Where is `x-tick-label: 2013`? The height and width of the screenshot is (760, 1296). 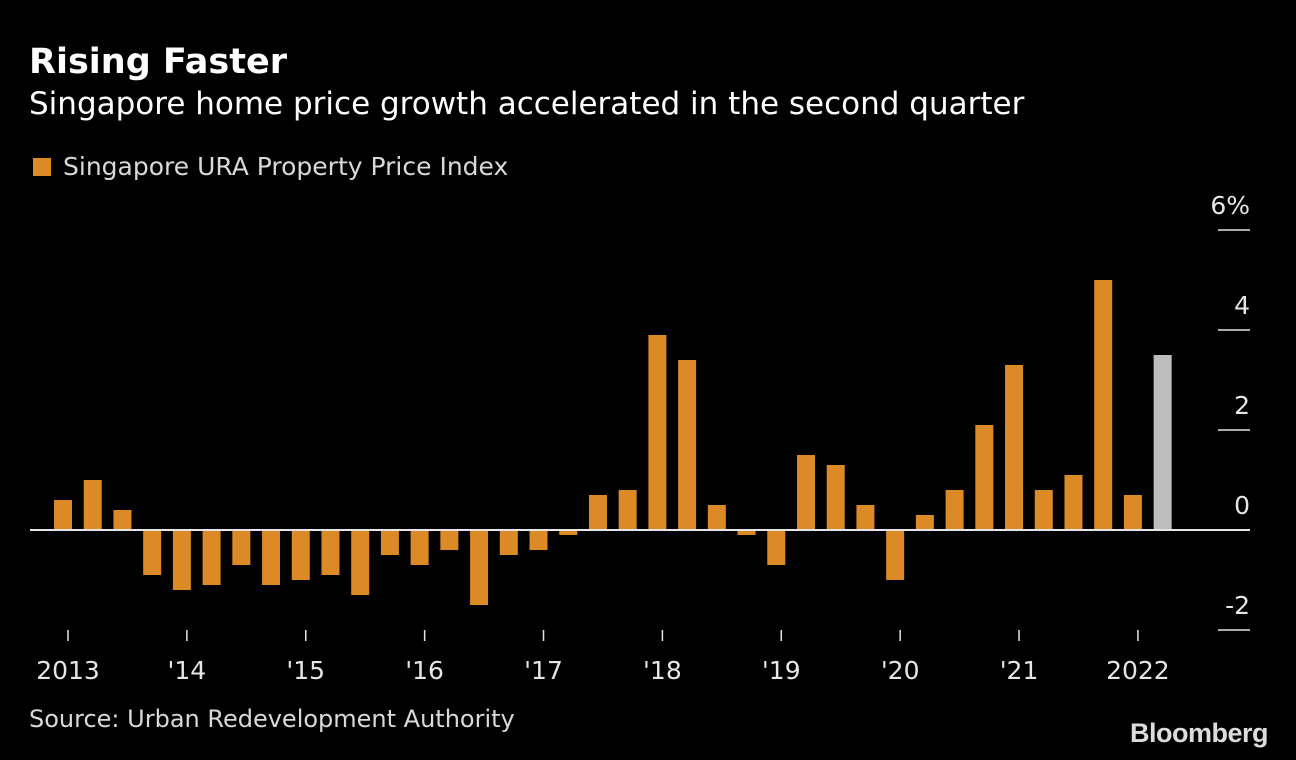
x-tick-label: 2013 is located at coordinates (68, 670).